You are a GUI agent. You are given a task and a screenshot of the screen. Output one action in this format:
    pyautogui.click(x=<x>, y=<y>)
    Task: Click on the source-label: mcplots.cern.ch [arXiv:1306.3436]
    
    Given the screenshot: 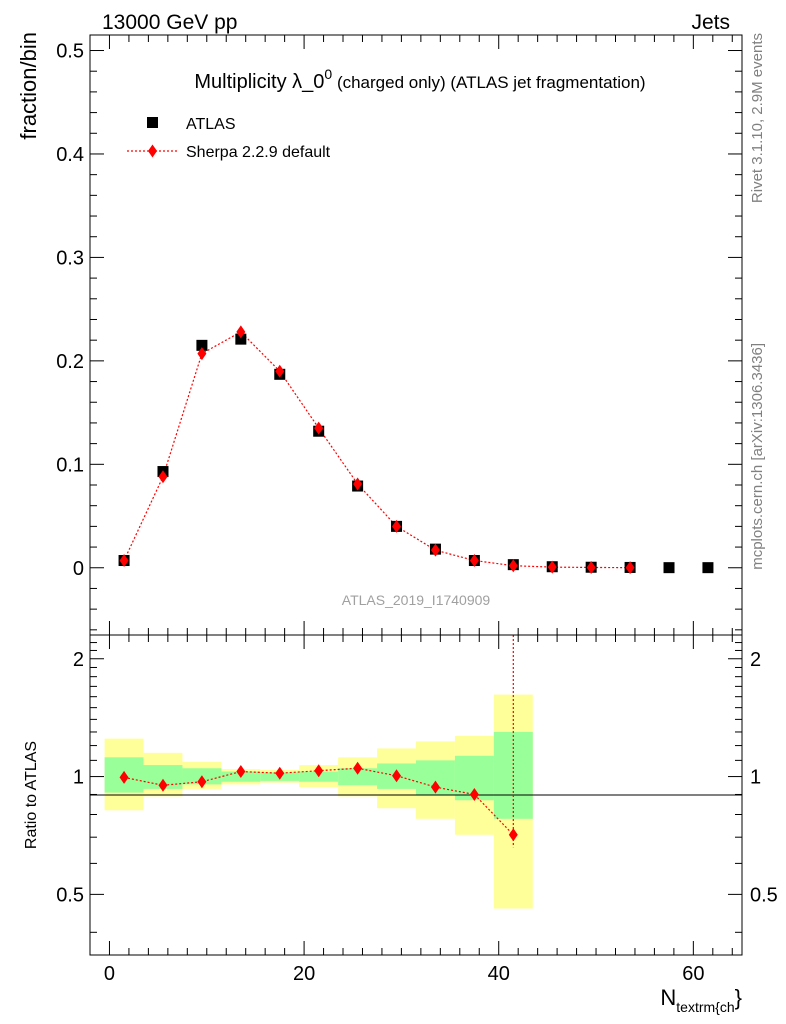 What is the action you would take?
    pyautogui.click(x=757, y=456)
    